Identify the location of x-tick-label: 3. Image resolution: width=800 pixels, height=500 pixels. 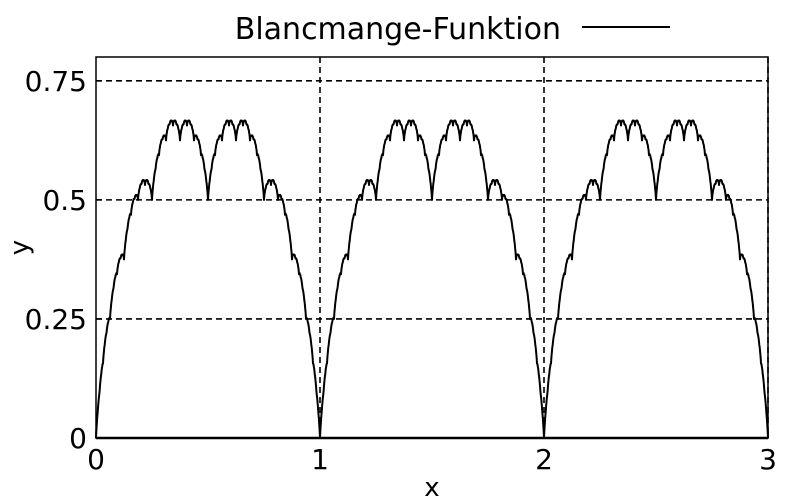
(768, 459).